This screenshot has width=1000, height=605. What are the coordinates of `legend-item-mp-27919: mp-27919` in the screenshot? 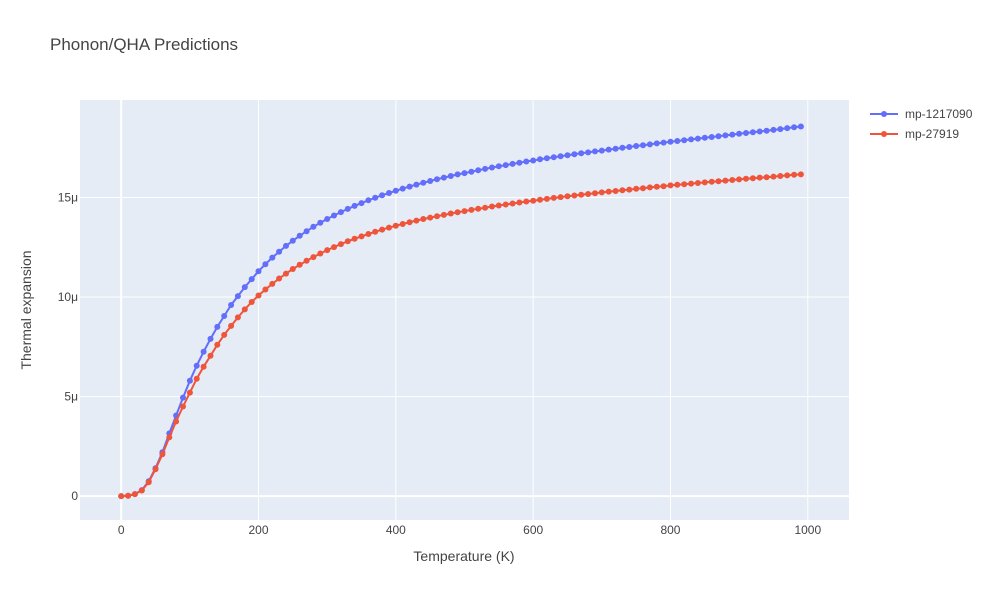 It's located at (914, 134).